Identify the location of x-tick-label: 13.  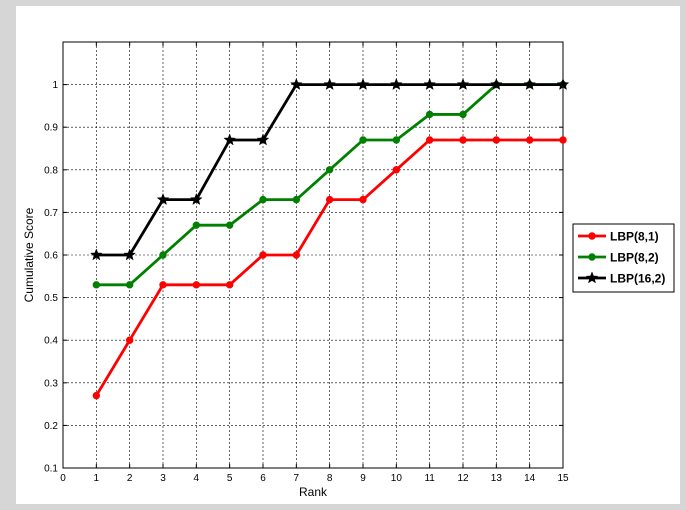
(497, 478).